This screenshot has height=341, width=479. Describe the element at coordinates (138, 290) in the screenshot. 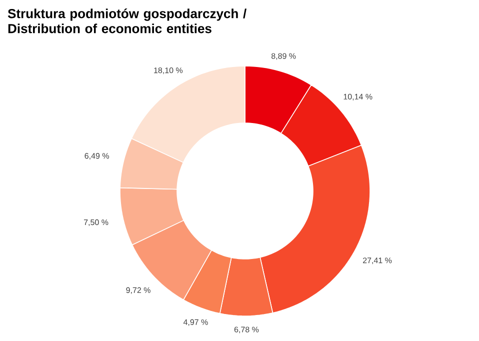

I see `data-label: 9,72 %` at that location.